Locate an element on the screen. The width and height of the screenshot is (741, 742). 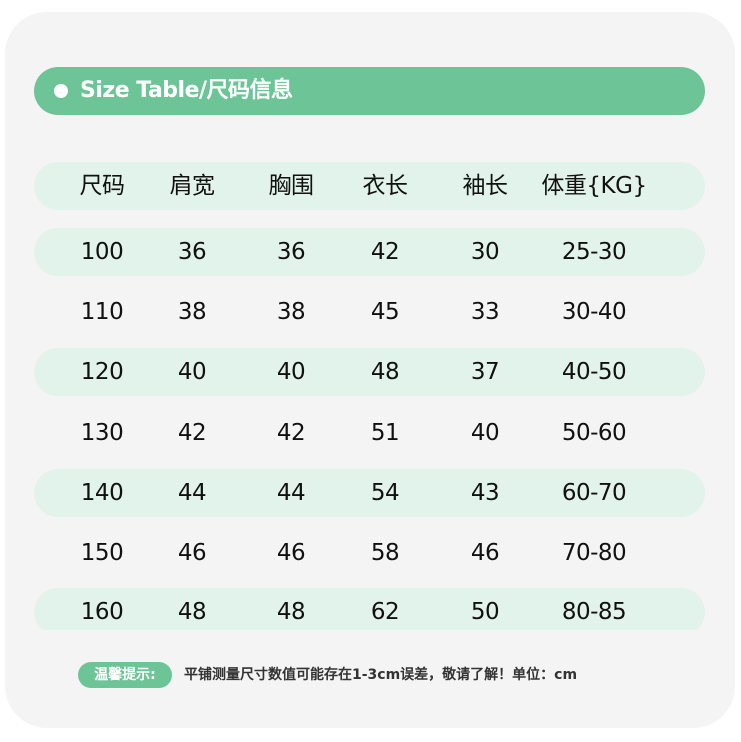
table-cell: 70-80 is located at coordinates (594, 553).